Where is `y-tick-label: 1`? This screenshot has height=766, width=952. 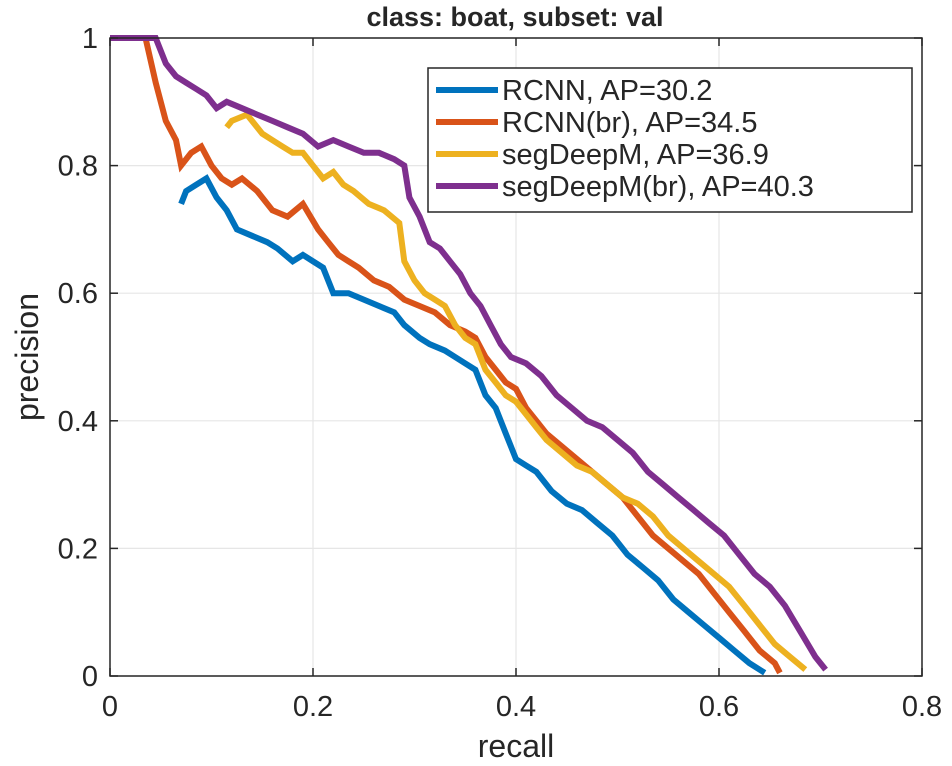 y-tick-label: 1 is located at coordinates (90, 39).